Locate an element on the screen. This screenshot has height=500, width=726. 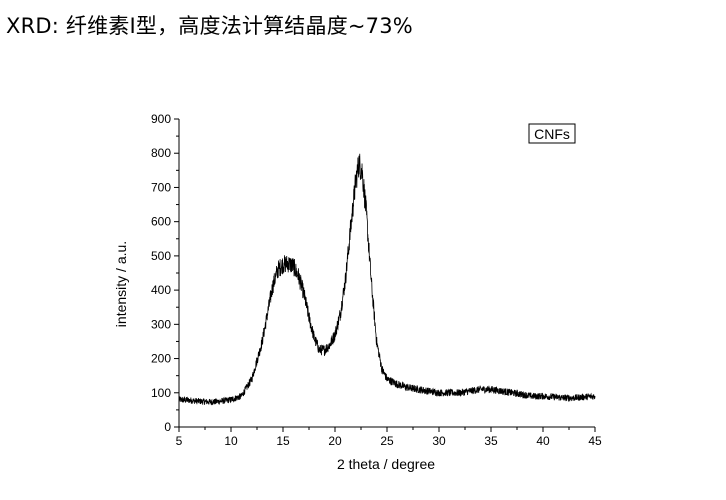
x-tick-label: 30 is located at coordinates (439, 441).